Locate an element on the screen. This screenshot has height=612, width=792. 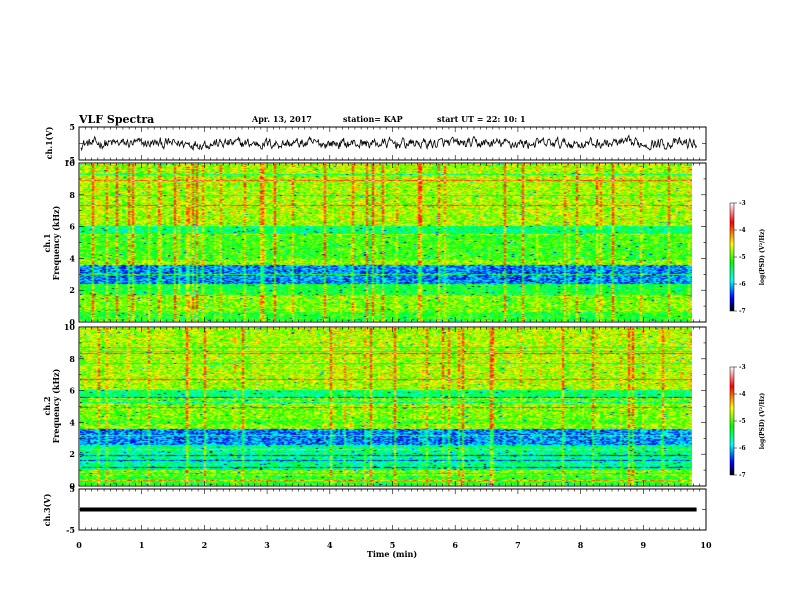
ch1-spectrogram-ylabel-channel: ch.1 is located at coordinates (47, 242).